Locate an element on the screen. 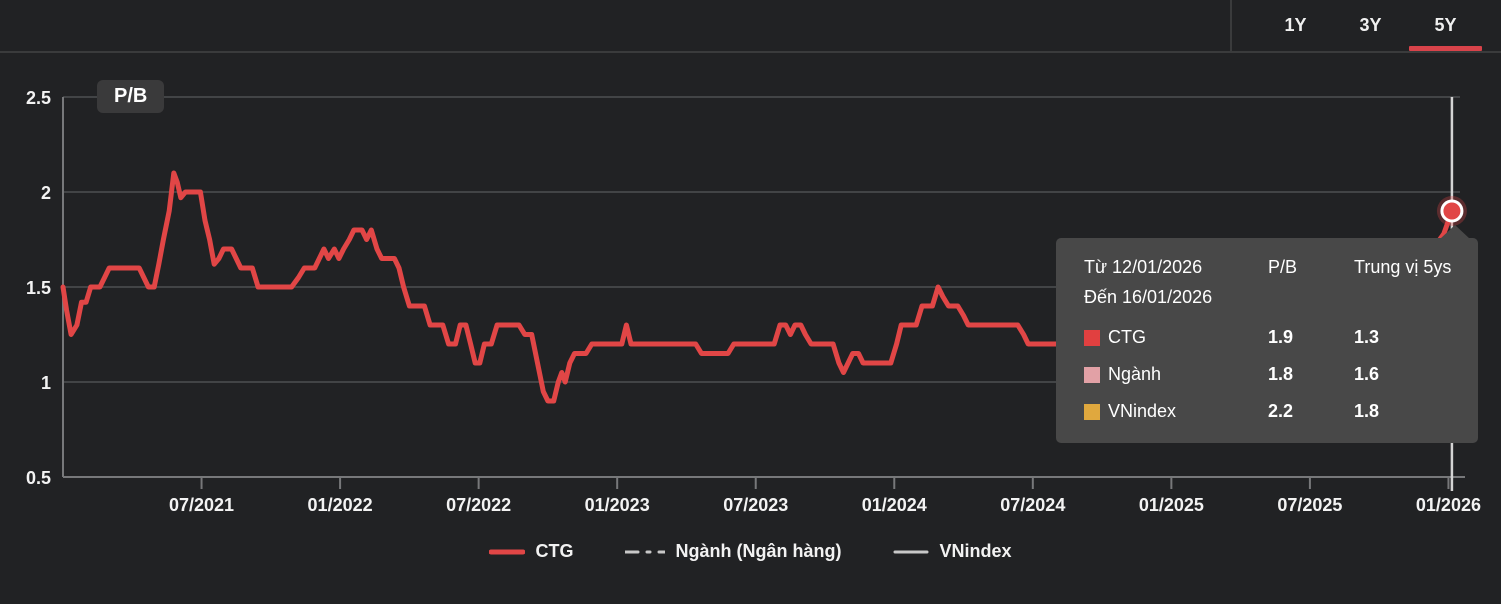  tooltip-to-date: Đến 16/01/2026 is located at coordinates (1148, 297).